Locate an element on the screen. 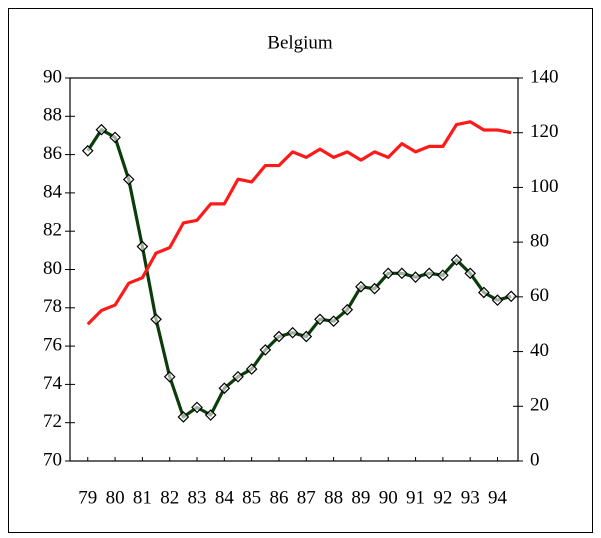 The image size is (601, 538). y-tick-label: 76 is located at coordinates (52, 344).